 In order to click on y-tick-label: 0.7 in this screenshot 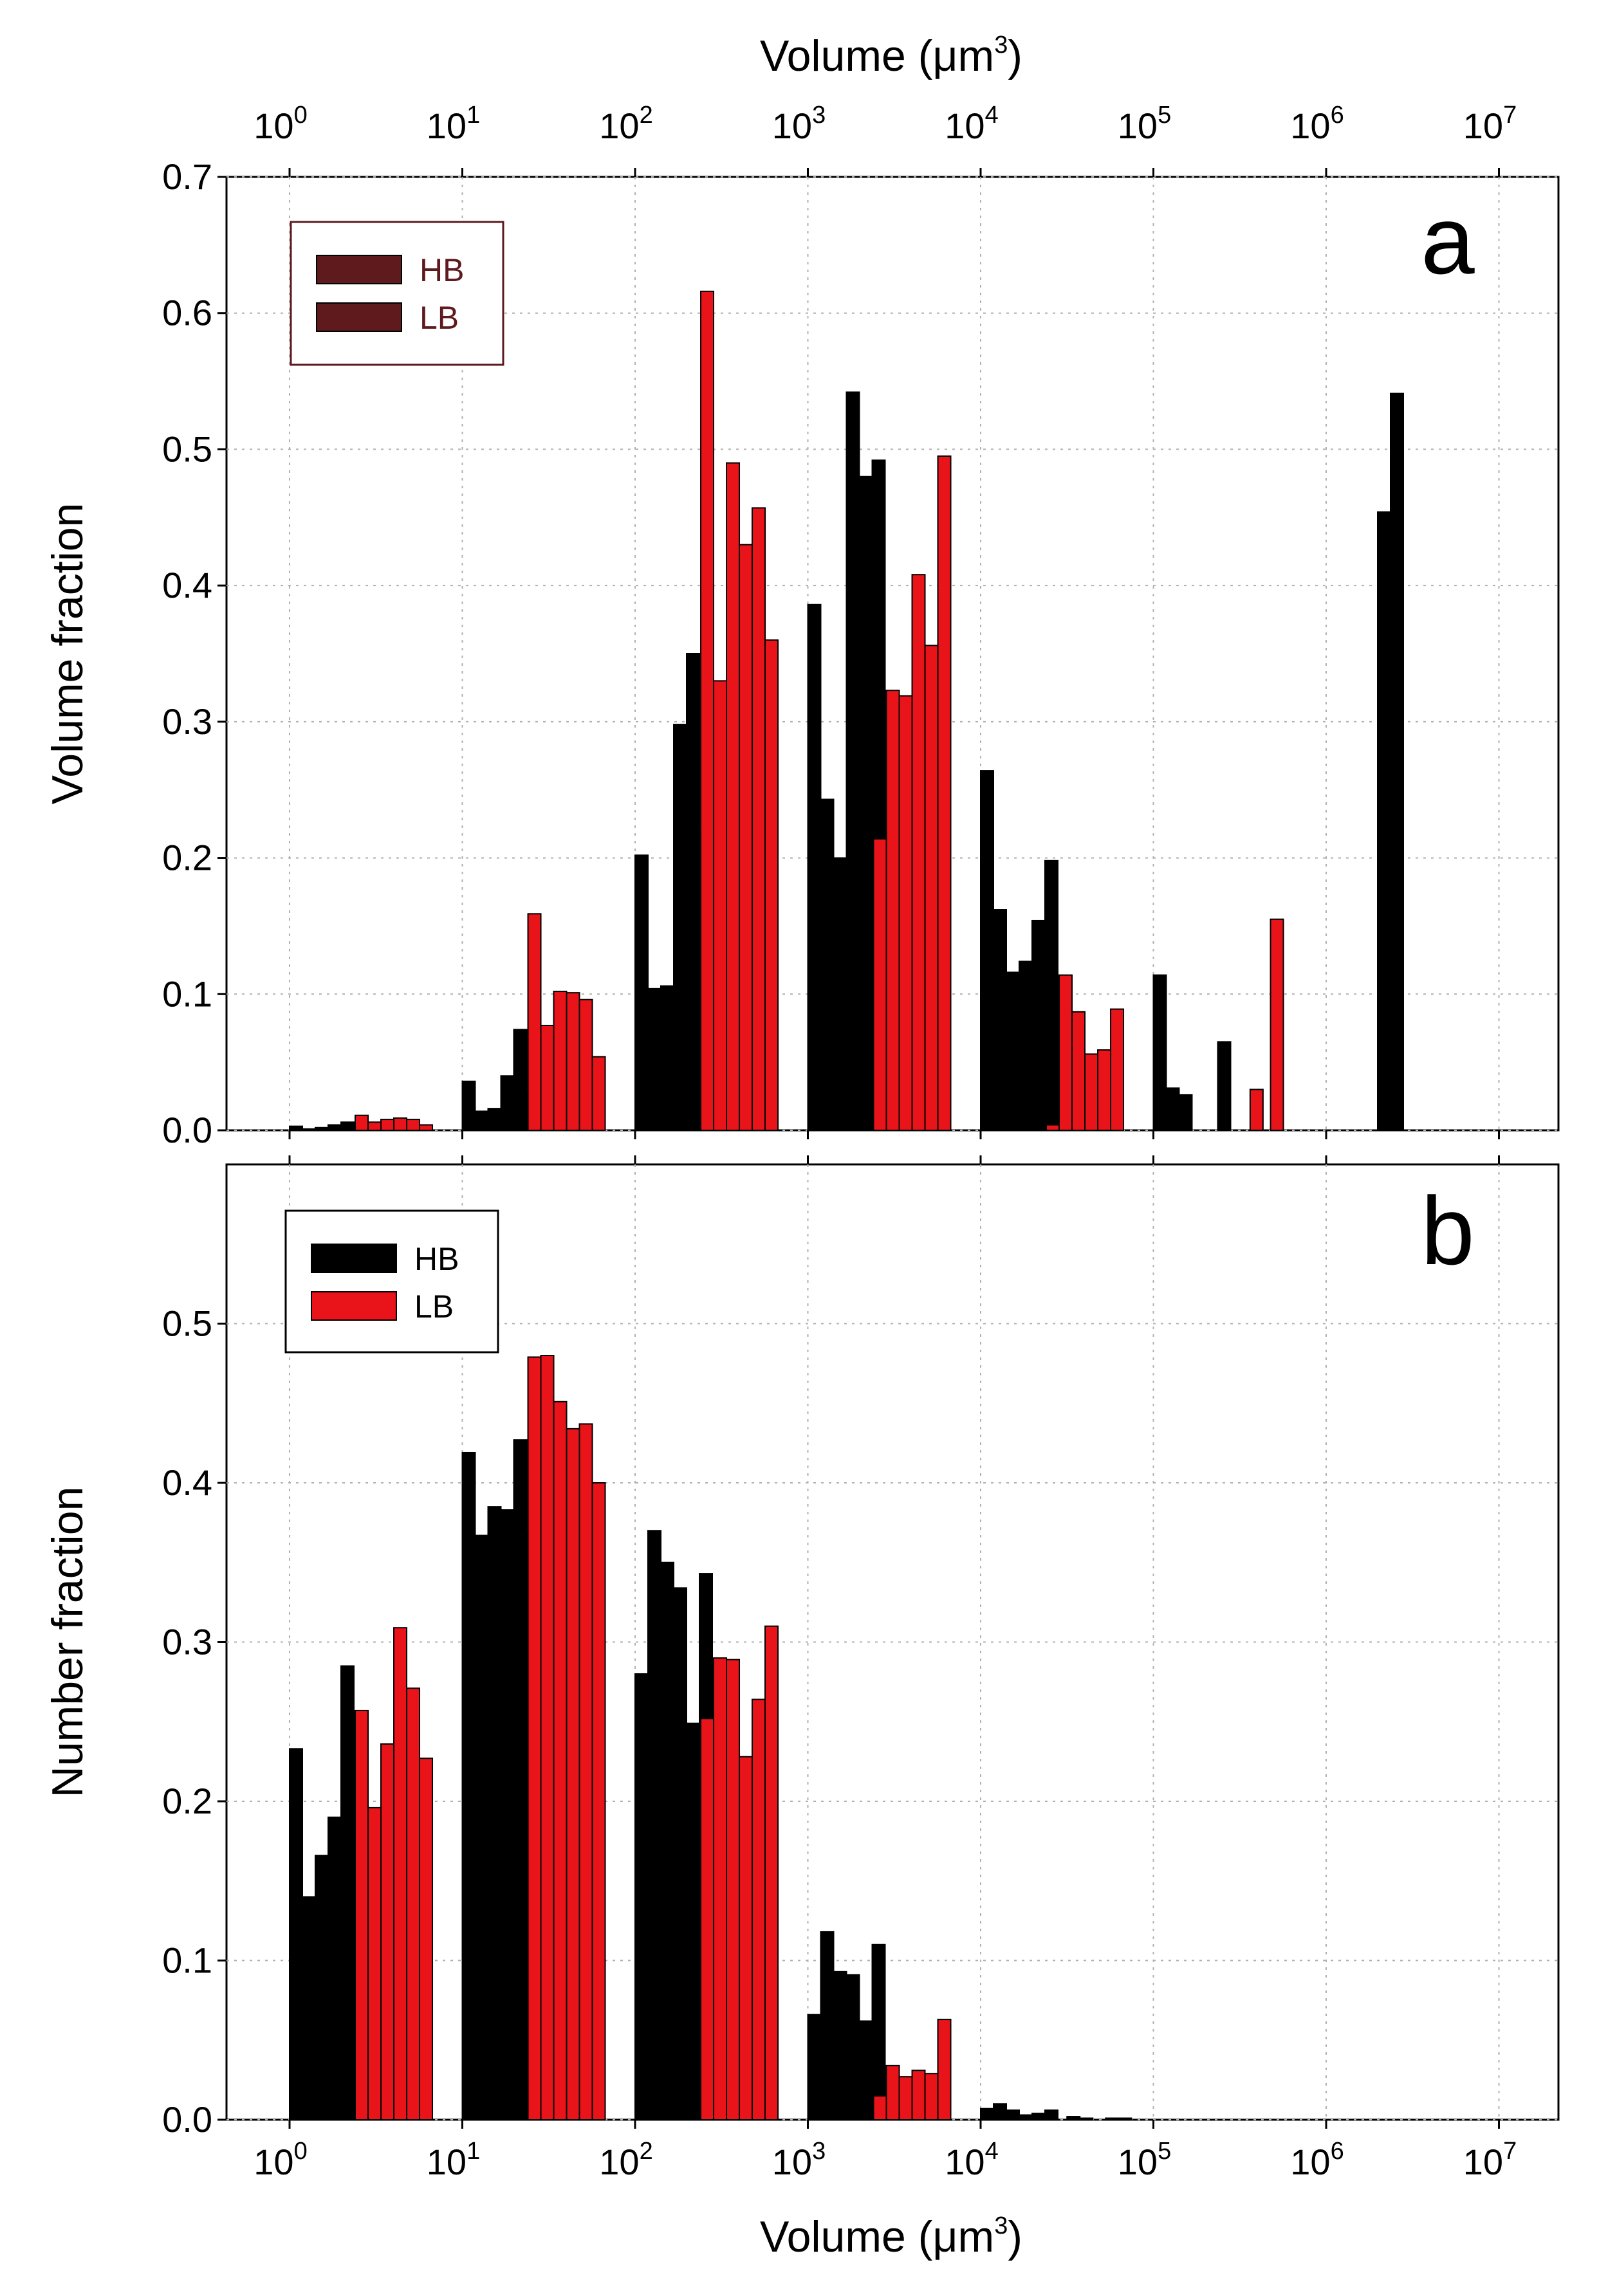, I will do `click(187, 176)`.